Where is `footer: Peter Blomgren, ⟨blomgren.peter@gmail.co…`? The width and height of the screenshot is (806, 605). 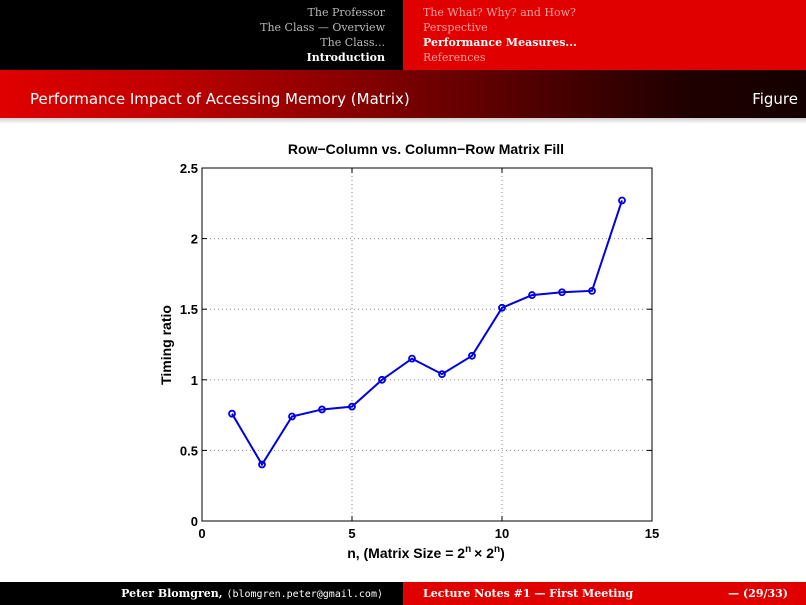
footer: Peter Blomgren, ⟨blomgren.peter@gmail.co… is located at coordinates (403, 593).